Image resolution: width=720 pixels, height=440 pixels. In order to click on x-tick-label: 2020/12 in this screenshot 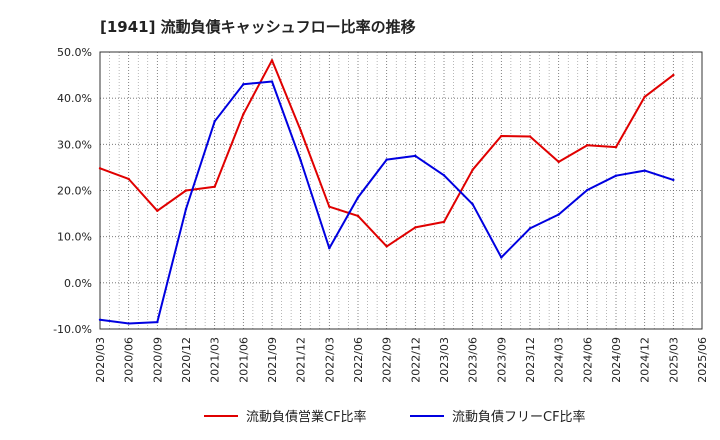, I will do `click(186, 360)`.